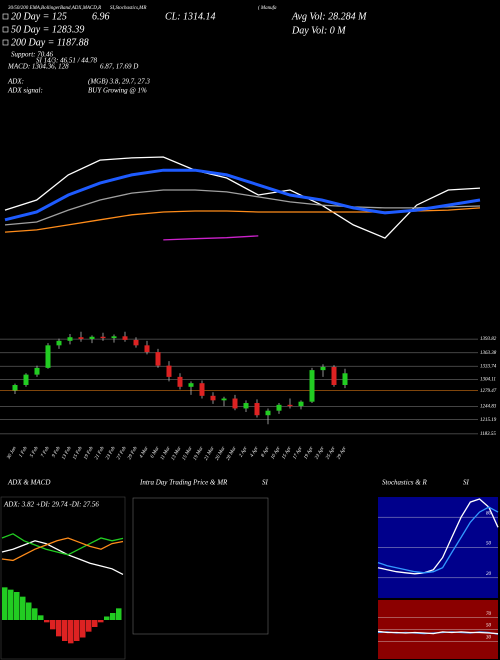 The width and height of the screenshot is (500, 660). Describe the element at coordinates (101, 16) in the screenshot. I see `ma-text: 6.96` at that location.